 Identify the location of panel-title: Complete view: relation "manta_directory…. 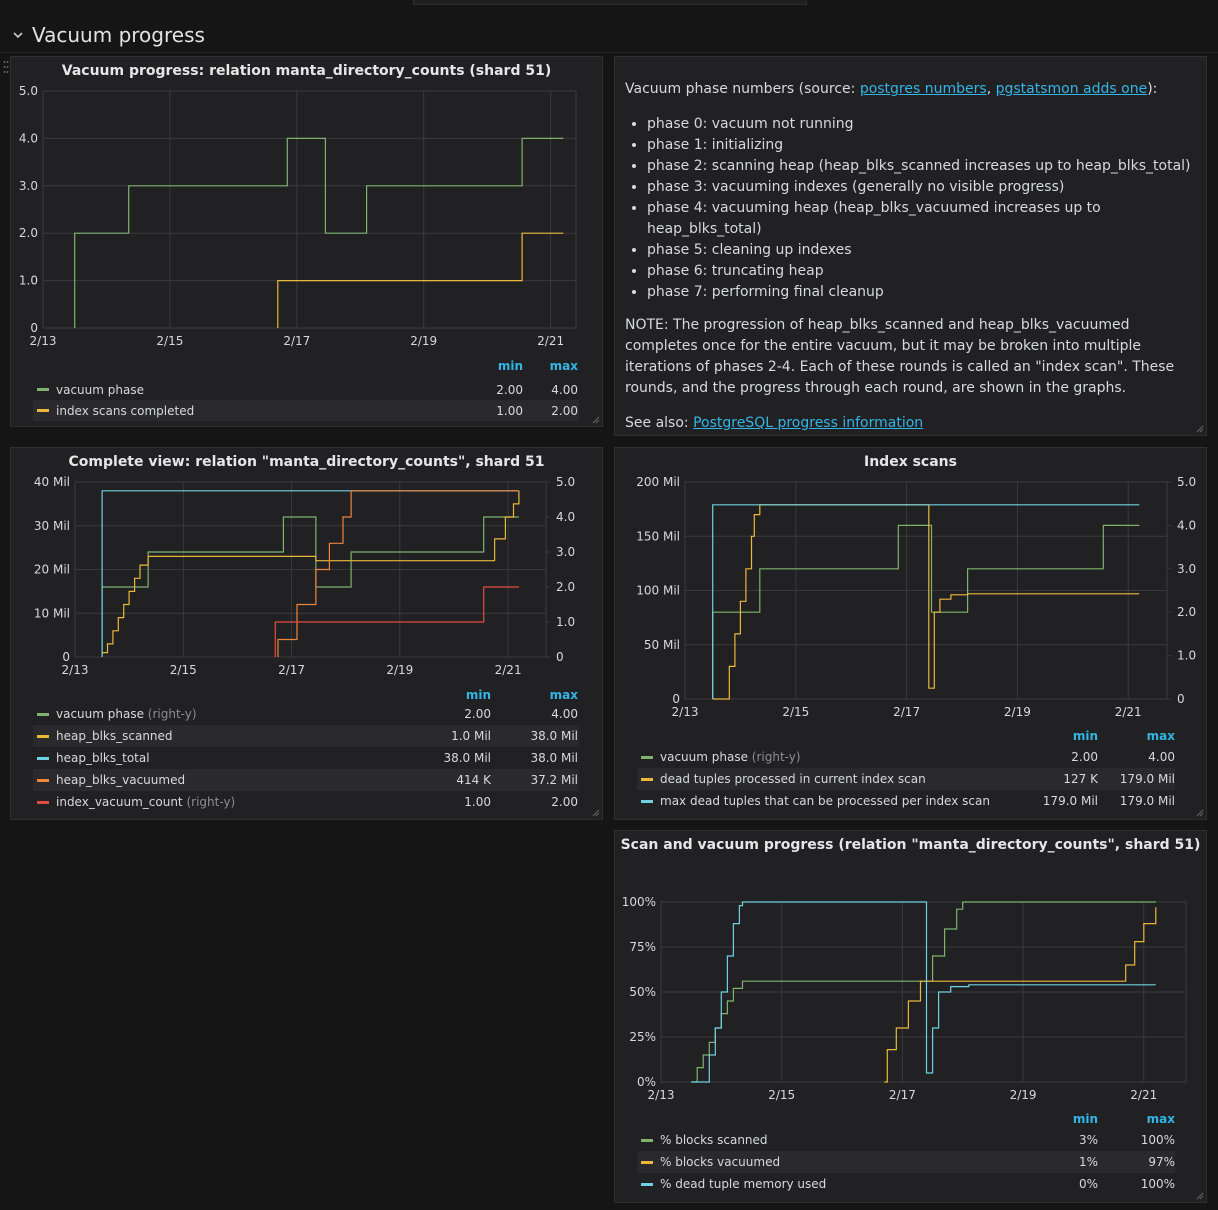
(306, 462).